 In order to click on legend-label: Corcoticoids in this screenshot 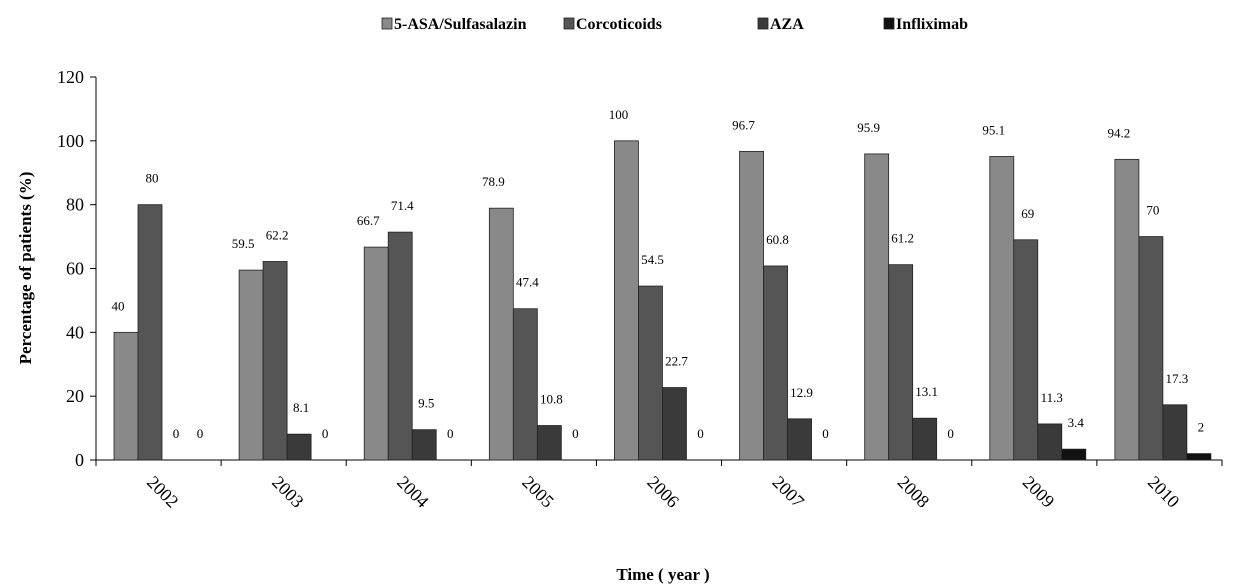, I will do `click(619, 24)`.